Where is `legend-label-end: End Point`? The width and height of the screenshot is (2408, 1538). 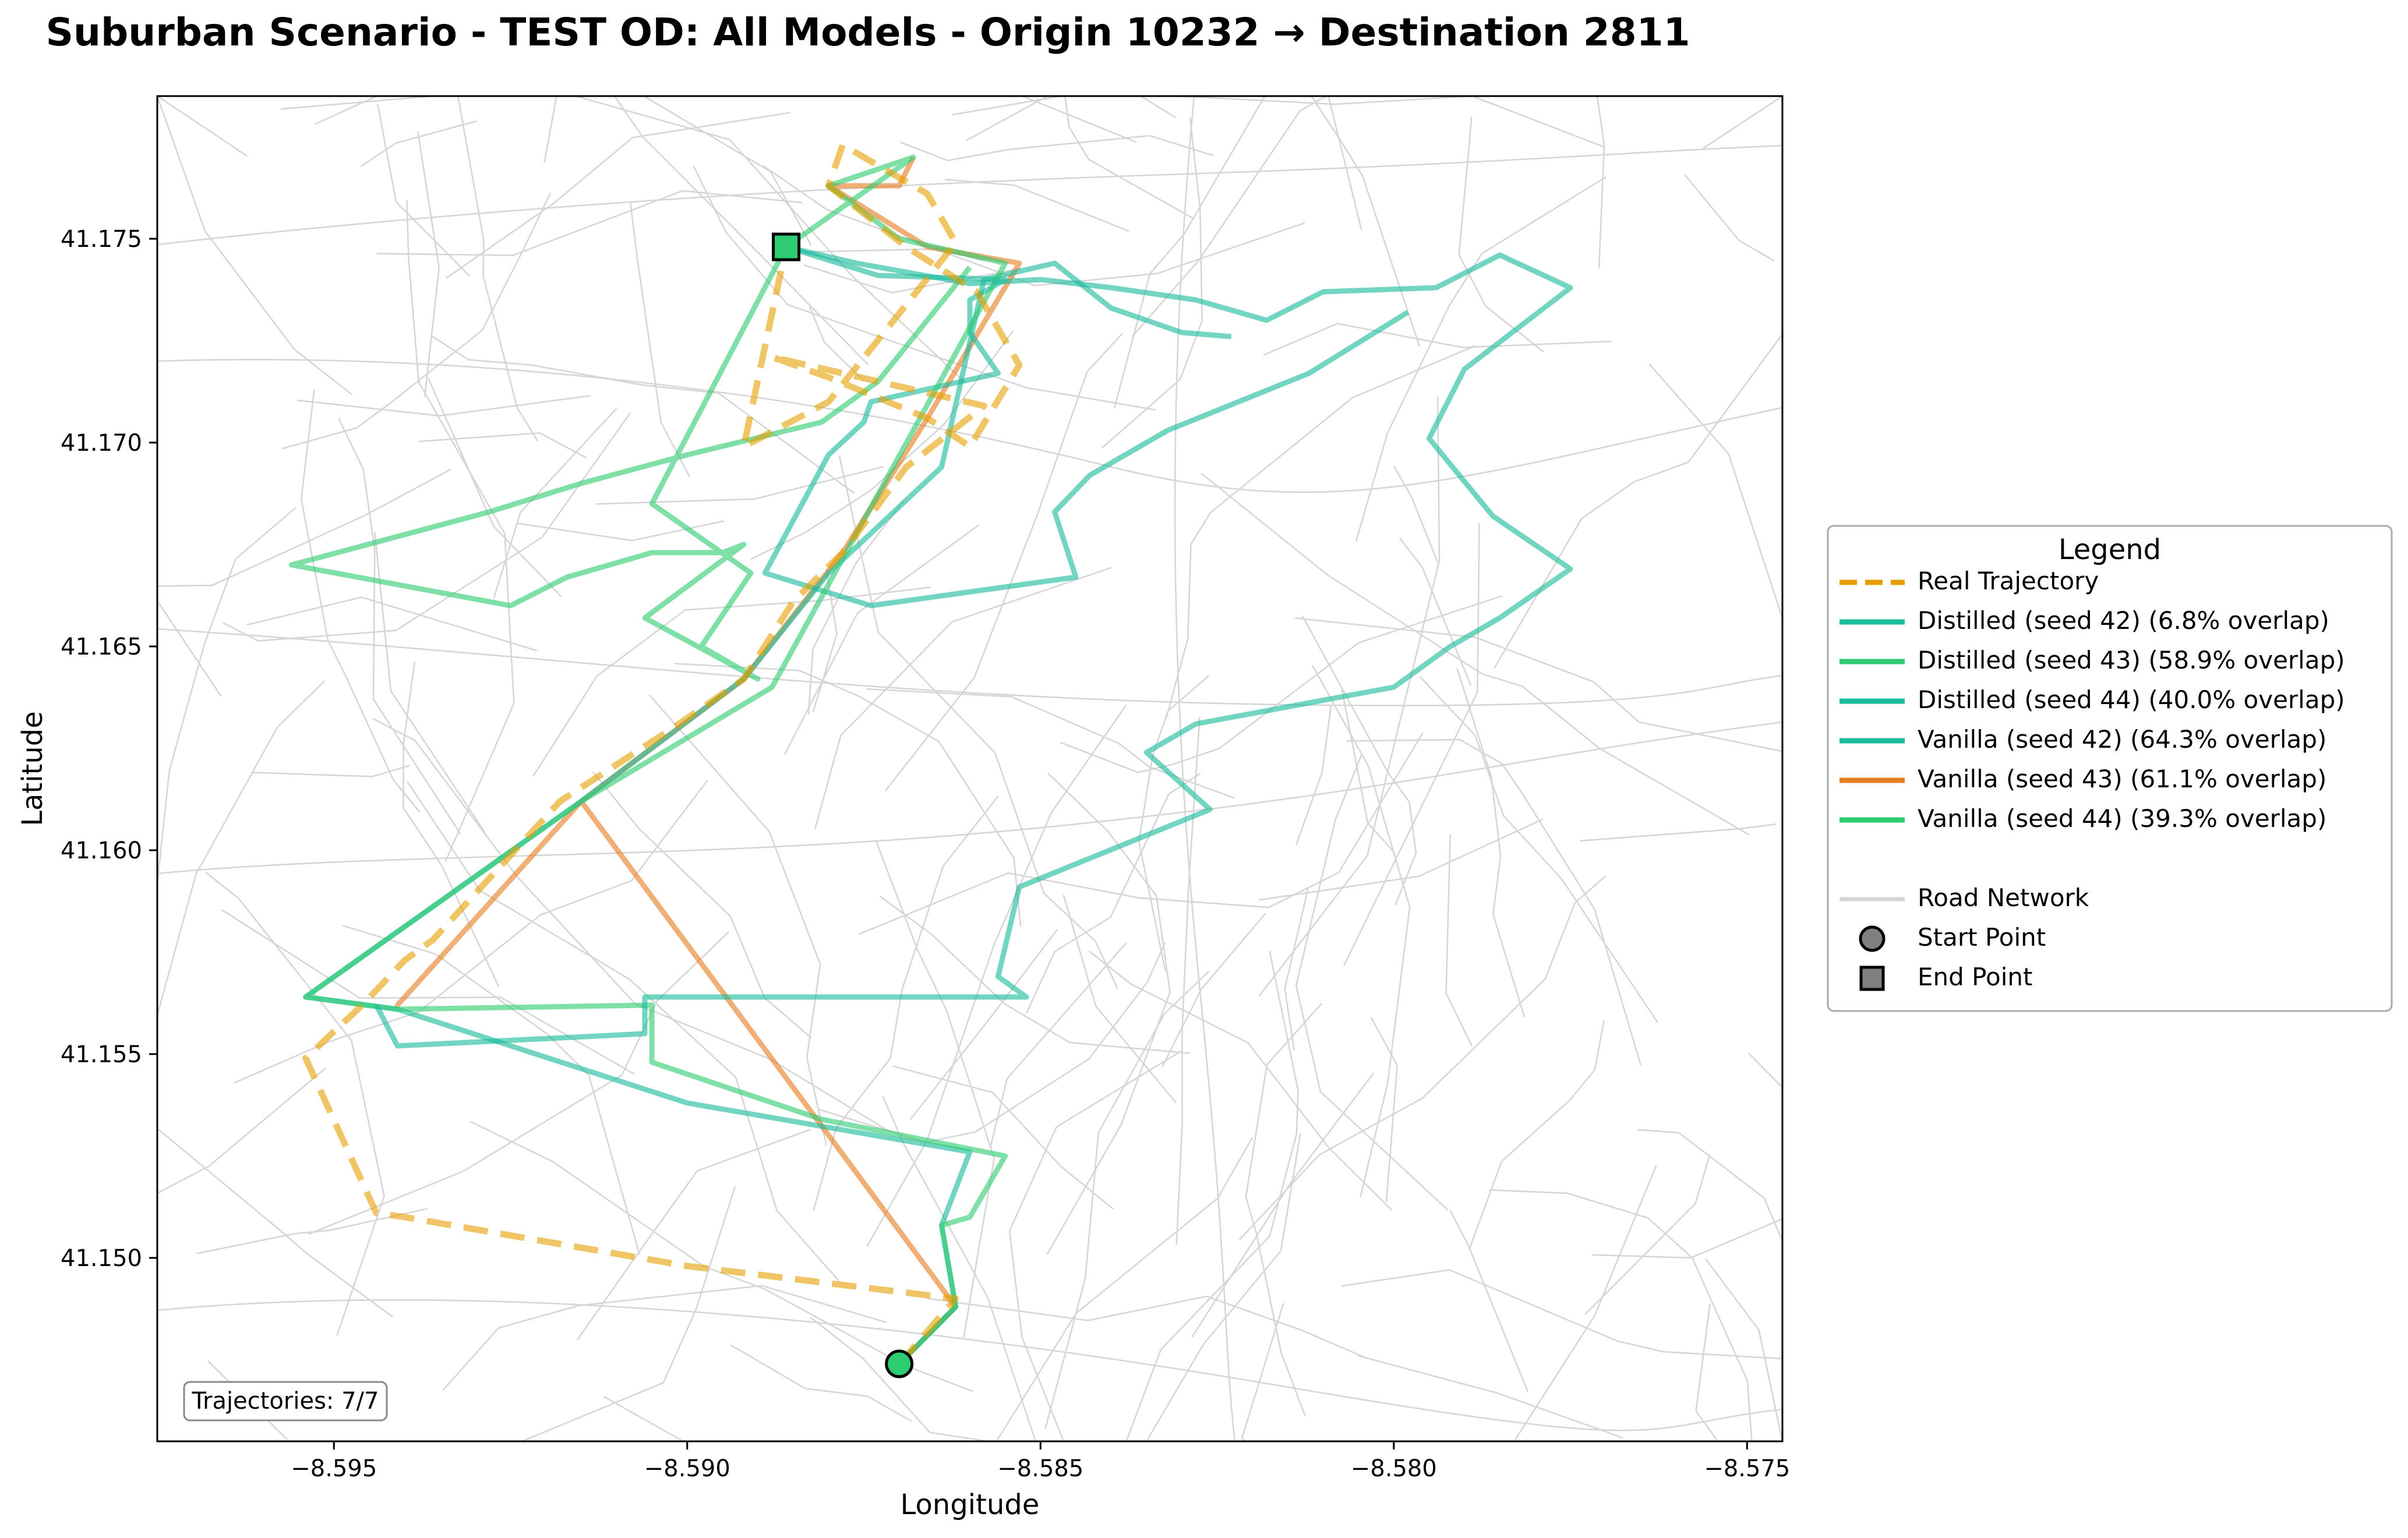
legend-label-end: End Point is located at coordinates (1975, 977).